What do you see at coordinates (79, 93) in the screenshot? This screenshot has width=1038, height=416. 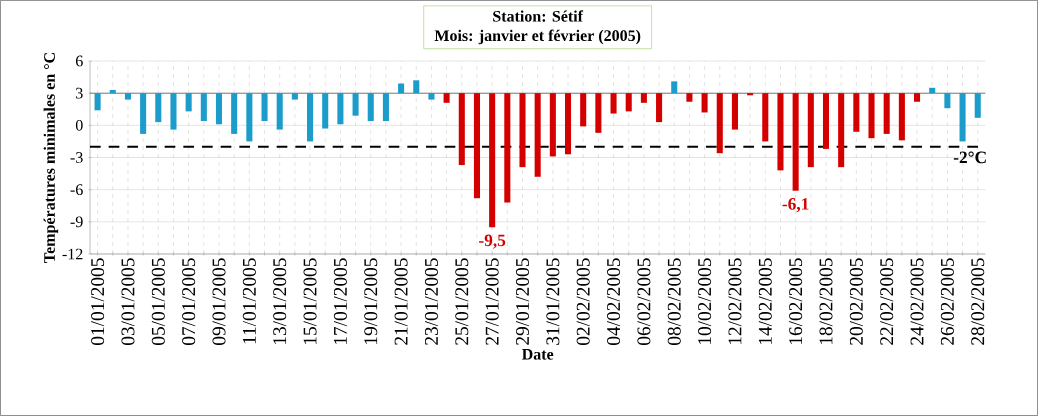 I see `y-tick-label: 3` at bounding box center [79, 93].